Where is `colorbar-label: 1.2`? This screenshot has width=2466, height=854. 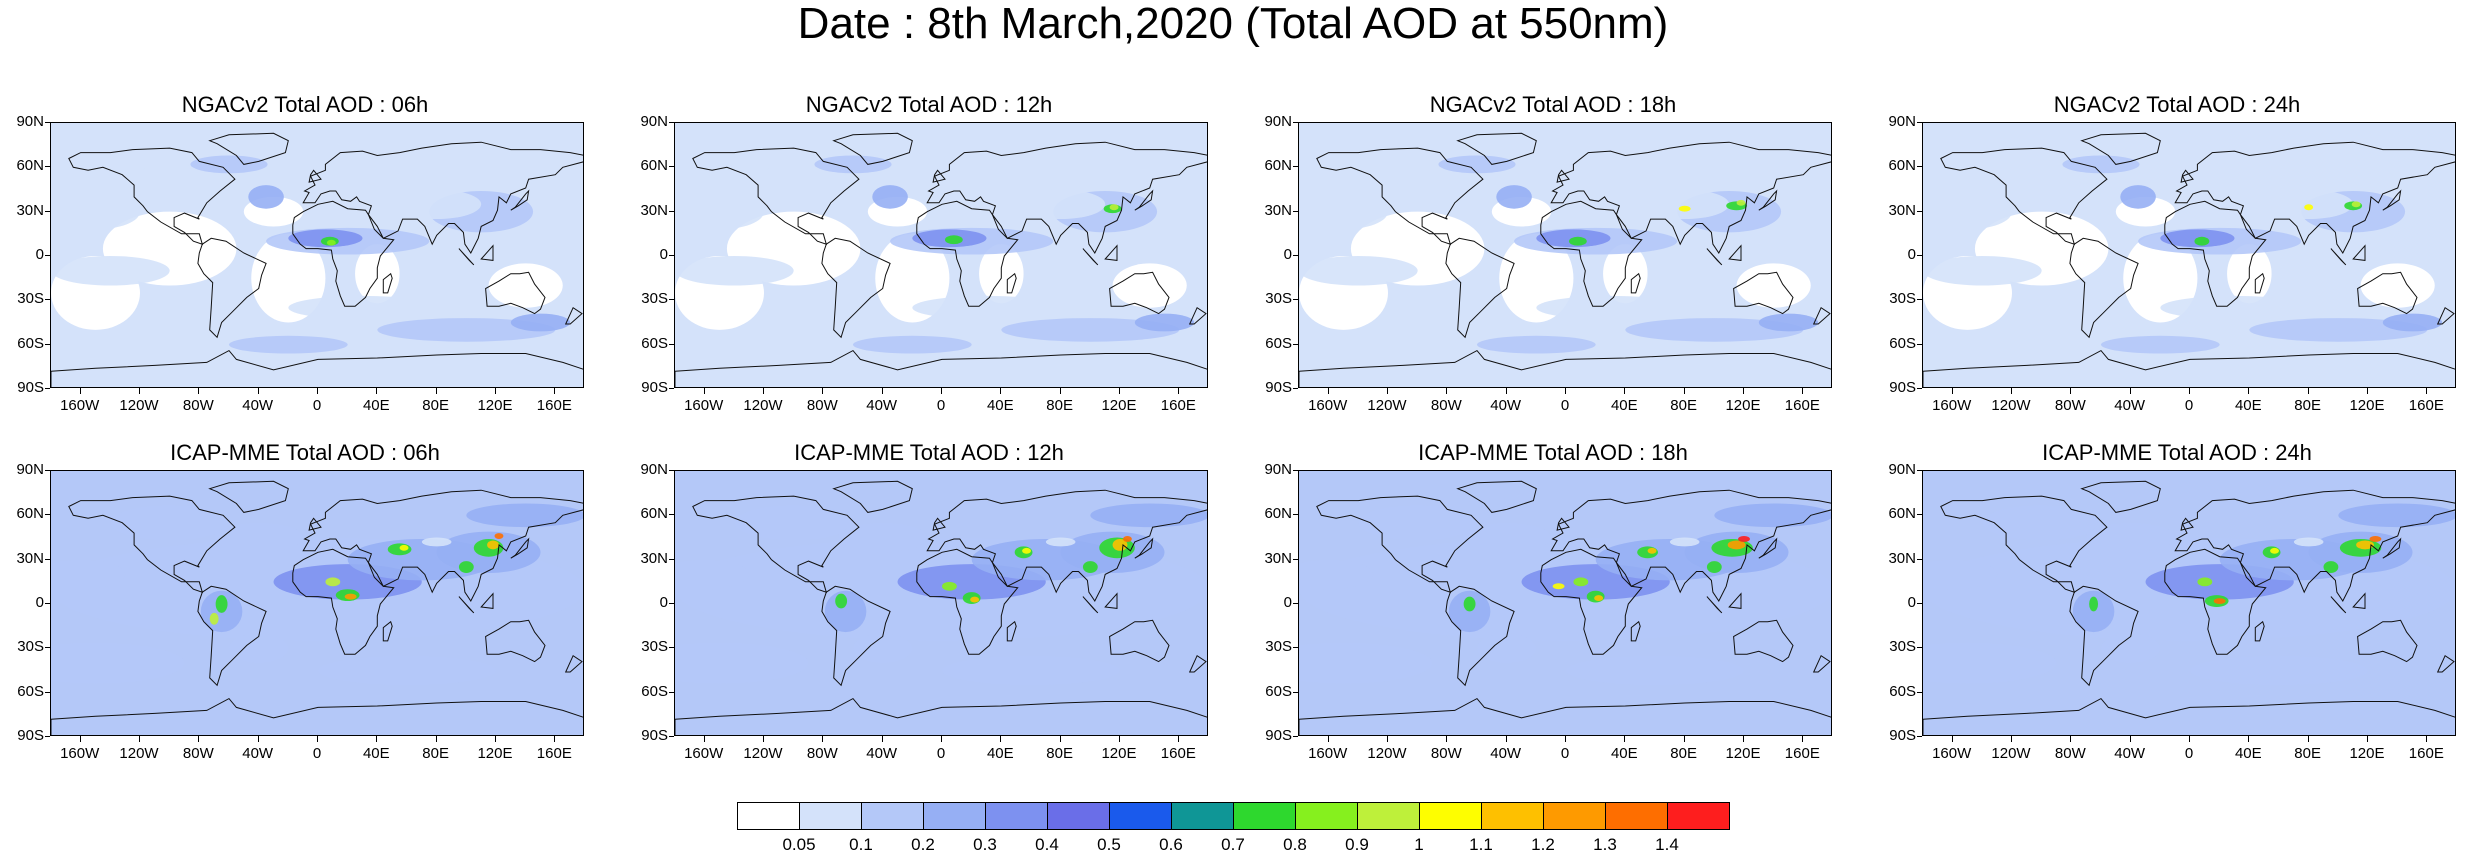 colorbar-label: 1.2 is located at coordinates (1543, 844).